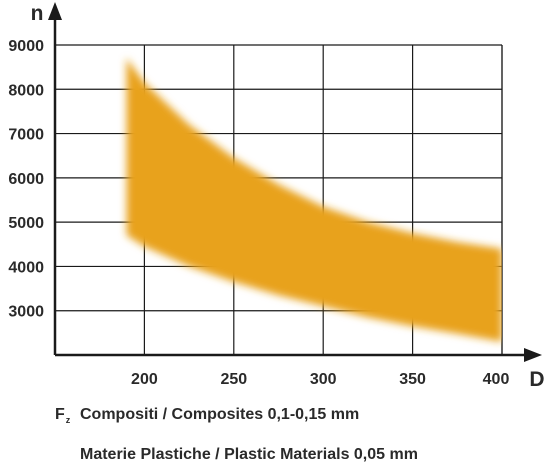 The height and width of the screenshot is (467, 545). I want to click on x-axis-arrow, so click(533, 355).